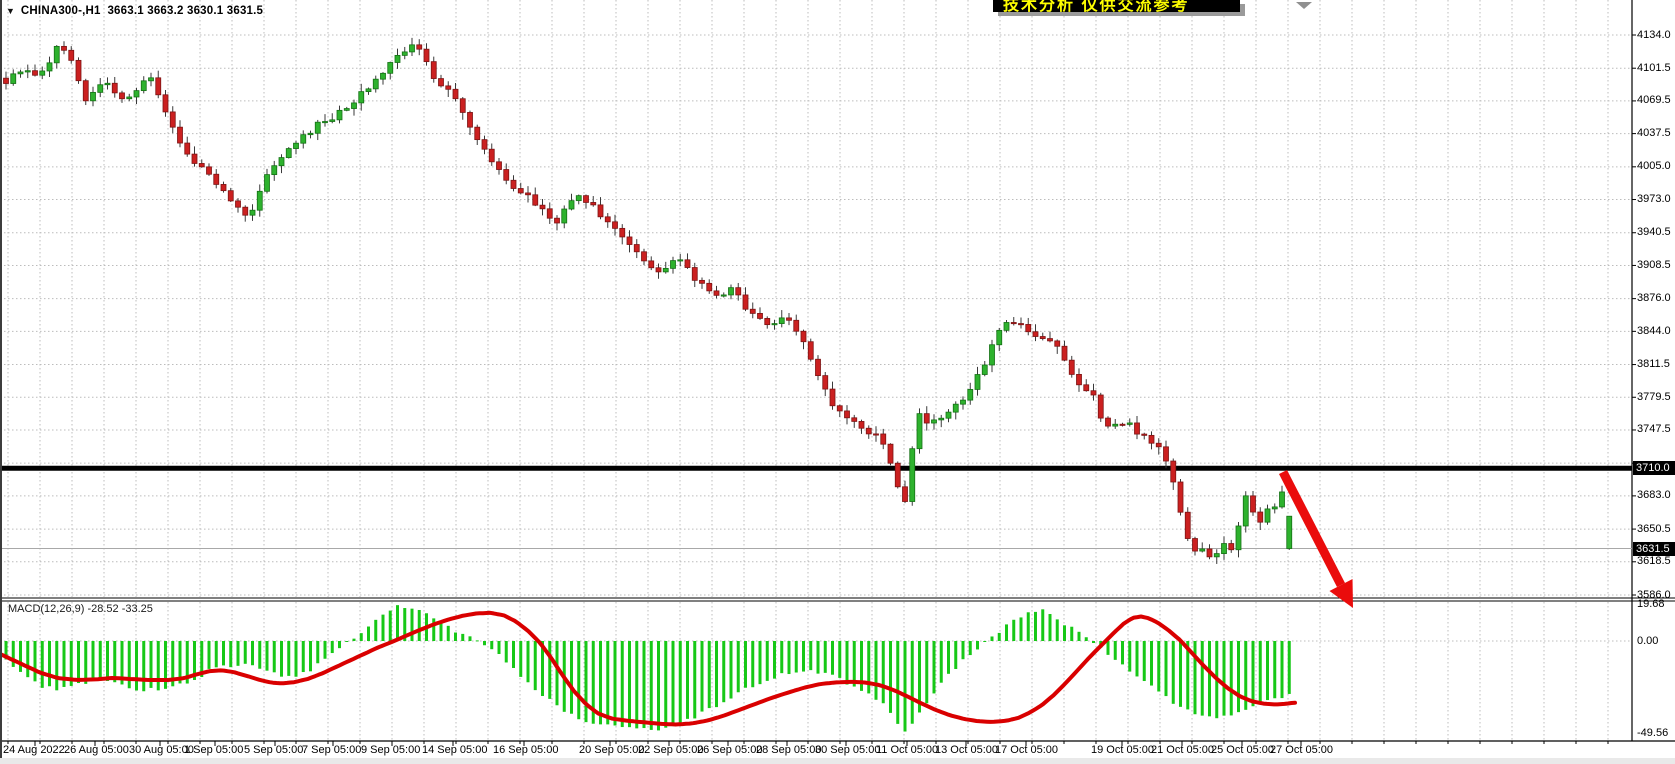  What do you see at coordinates (907, 750) in the screenshot?
I see `date-axis-label: 11 Oct 05:00` at bounding box center [907, 750].